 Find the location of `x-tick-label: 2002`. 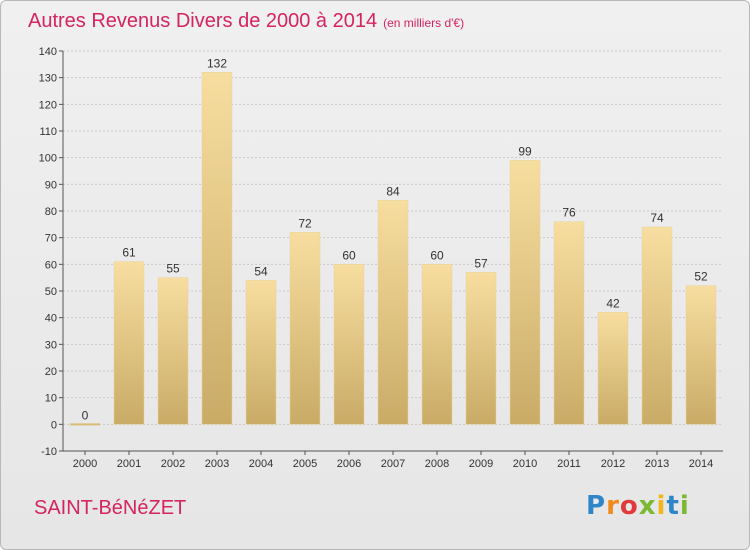

x-tick-label: 2002 is located at coordinates (173, 464).